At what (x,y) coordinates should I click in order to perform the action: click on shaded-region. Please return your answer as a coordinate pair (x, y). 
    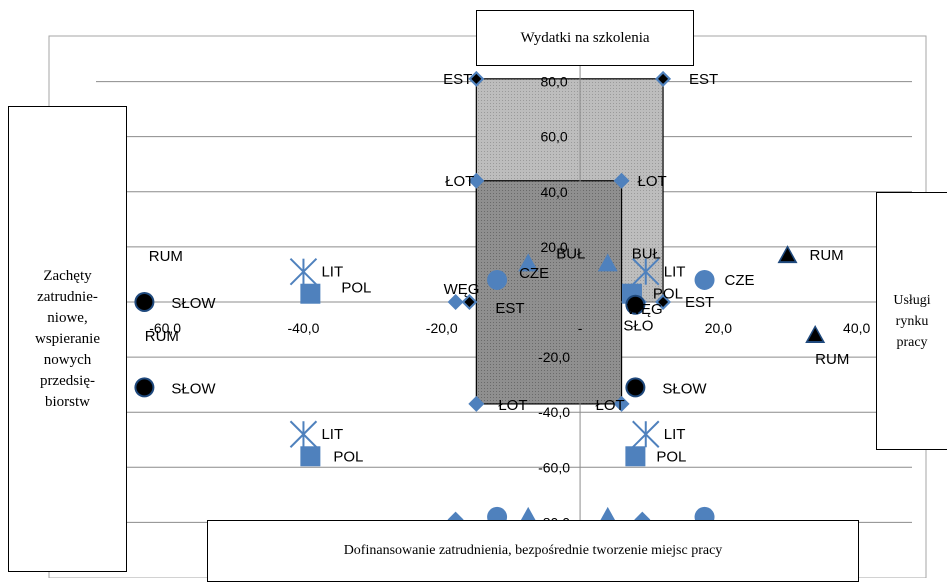
    Looking at the image, I should click on (549, 292).